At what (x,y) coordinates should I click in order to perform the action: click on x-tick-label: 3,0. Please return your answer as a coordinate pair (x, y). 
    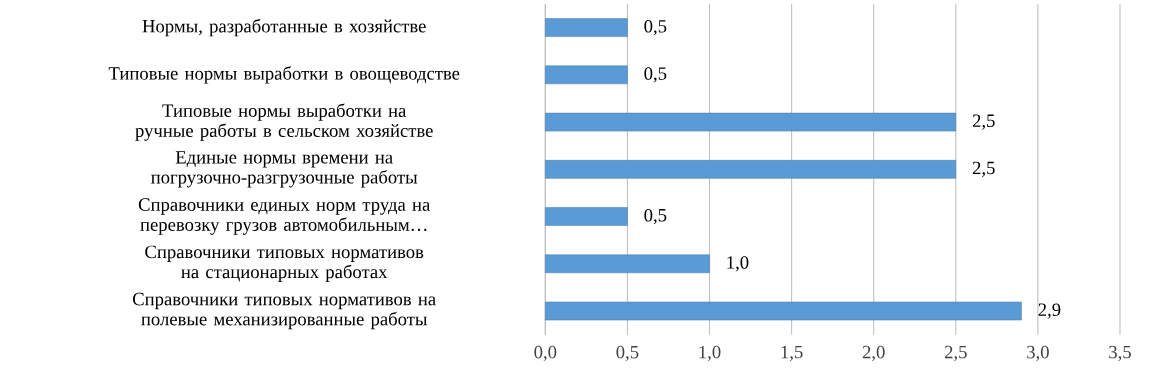
    Looking at the image, I should click on (1038, 353).